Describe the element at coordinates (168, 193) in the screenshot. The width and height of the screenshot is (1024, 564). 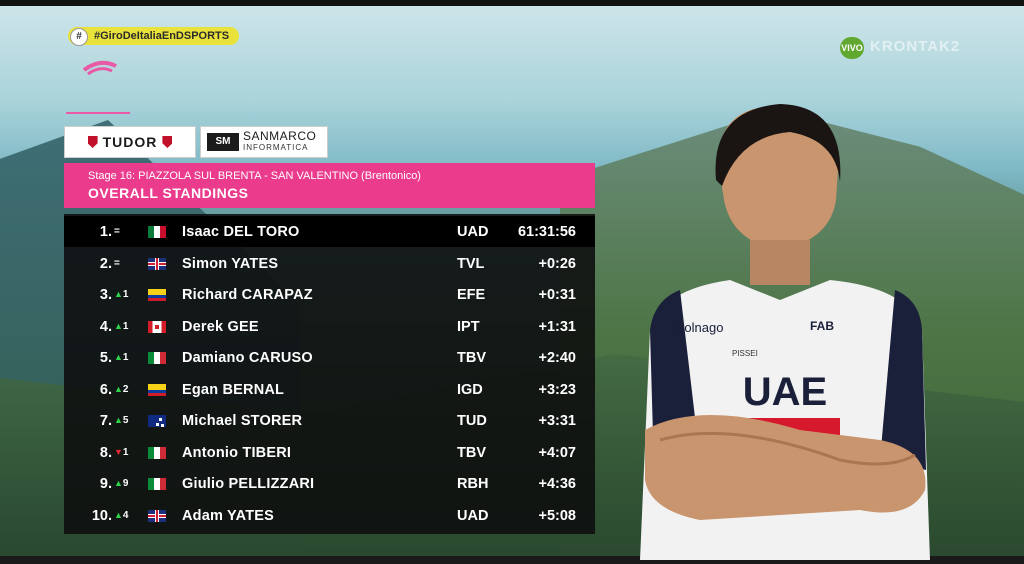
I see `standings-title: OVERALL STANDINGS` at that location.